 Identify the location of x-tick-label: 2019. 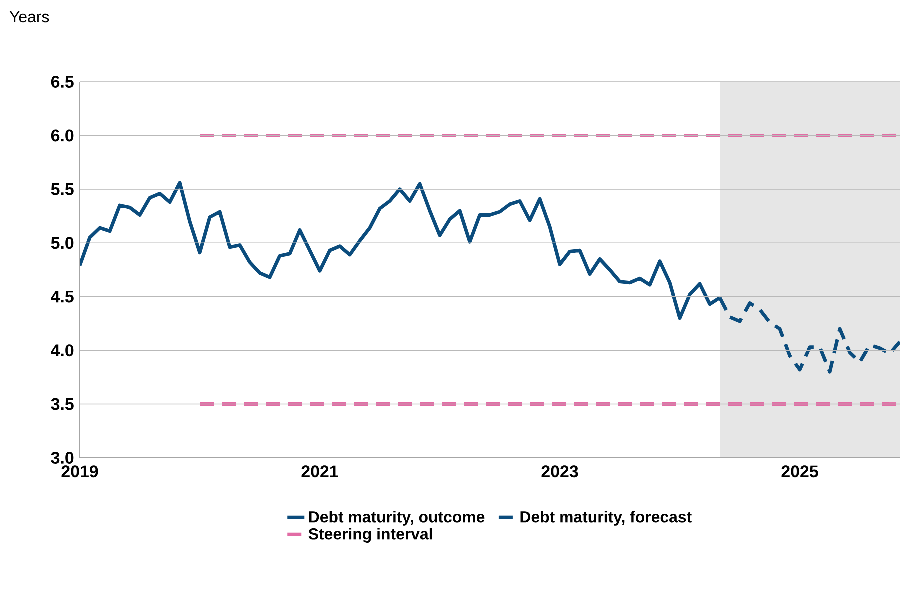
(80, 472).